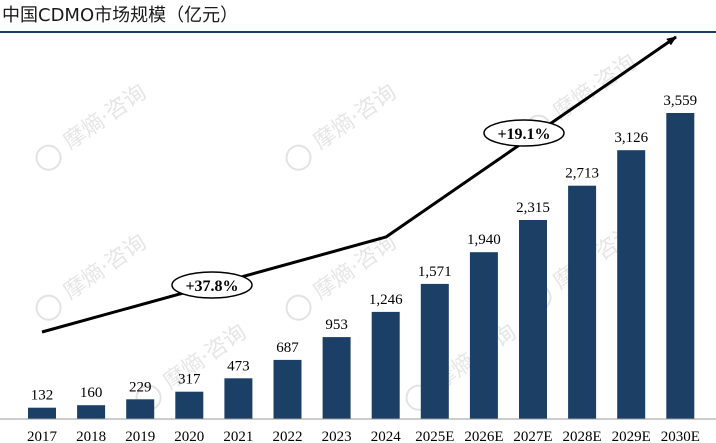 The height and width of the screenshot is (443, 716). Describe the element at coordinates (140, 387) in the screenshot. I see `value-label-2019: 229` at that location.